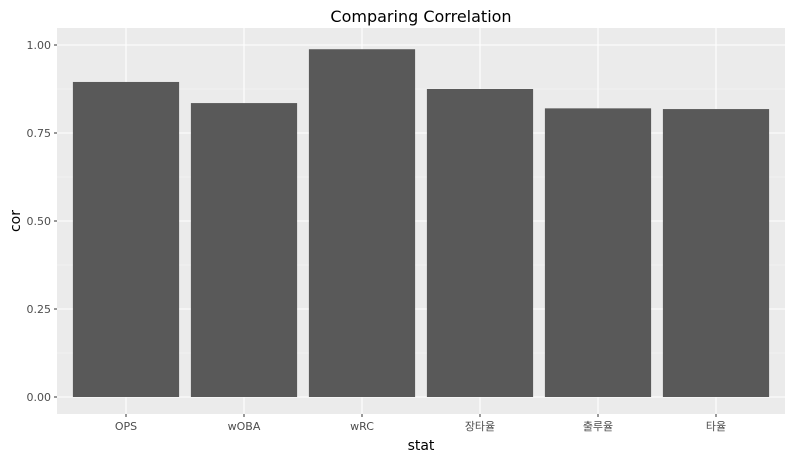 Image resolution: width=793 pixels, height=459 pixels. Describe the element at coordinates (126, 426) in the screenshot. I see `x-tick-label: OPS` at that location.